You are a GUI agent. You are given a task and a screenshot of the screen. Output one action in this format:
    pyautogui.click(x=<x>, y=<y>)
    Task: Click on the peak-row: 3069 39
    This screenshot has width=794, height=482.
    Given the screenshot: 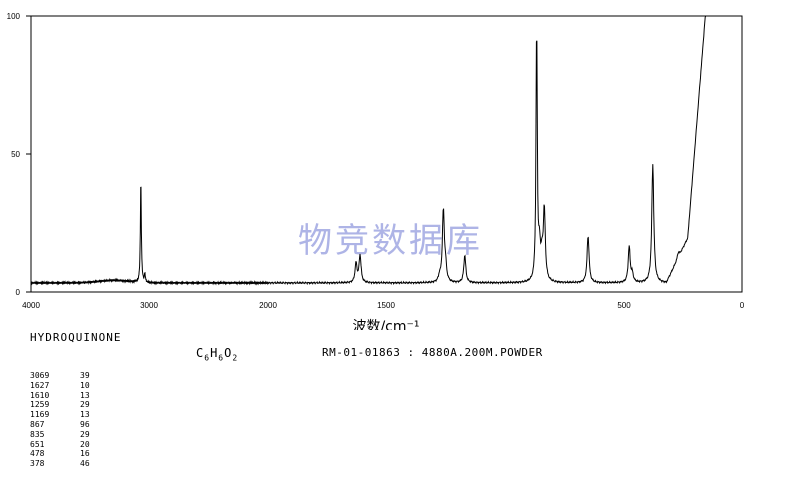 What is the action you would take?
    pyautogui.click(x=60, y=376)
    